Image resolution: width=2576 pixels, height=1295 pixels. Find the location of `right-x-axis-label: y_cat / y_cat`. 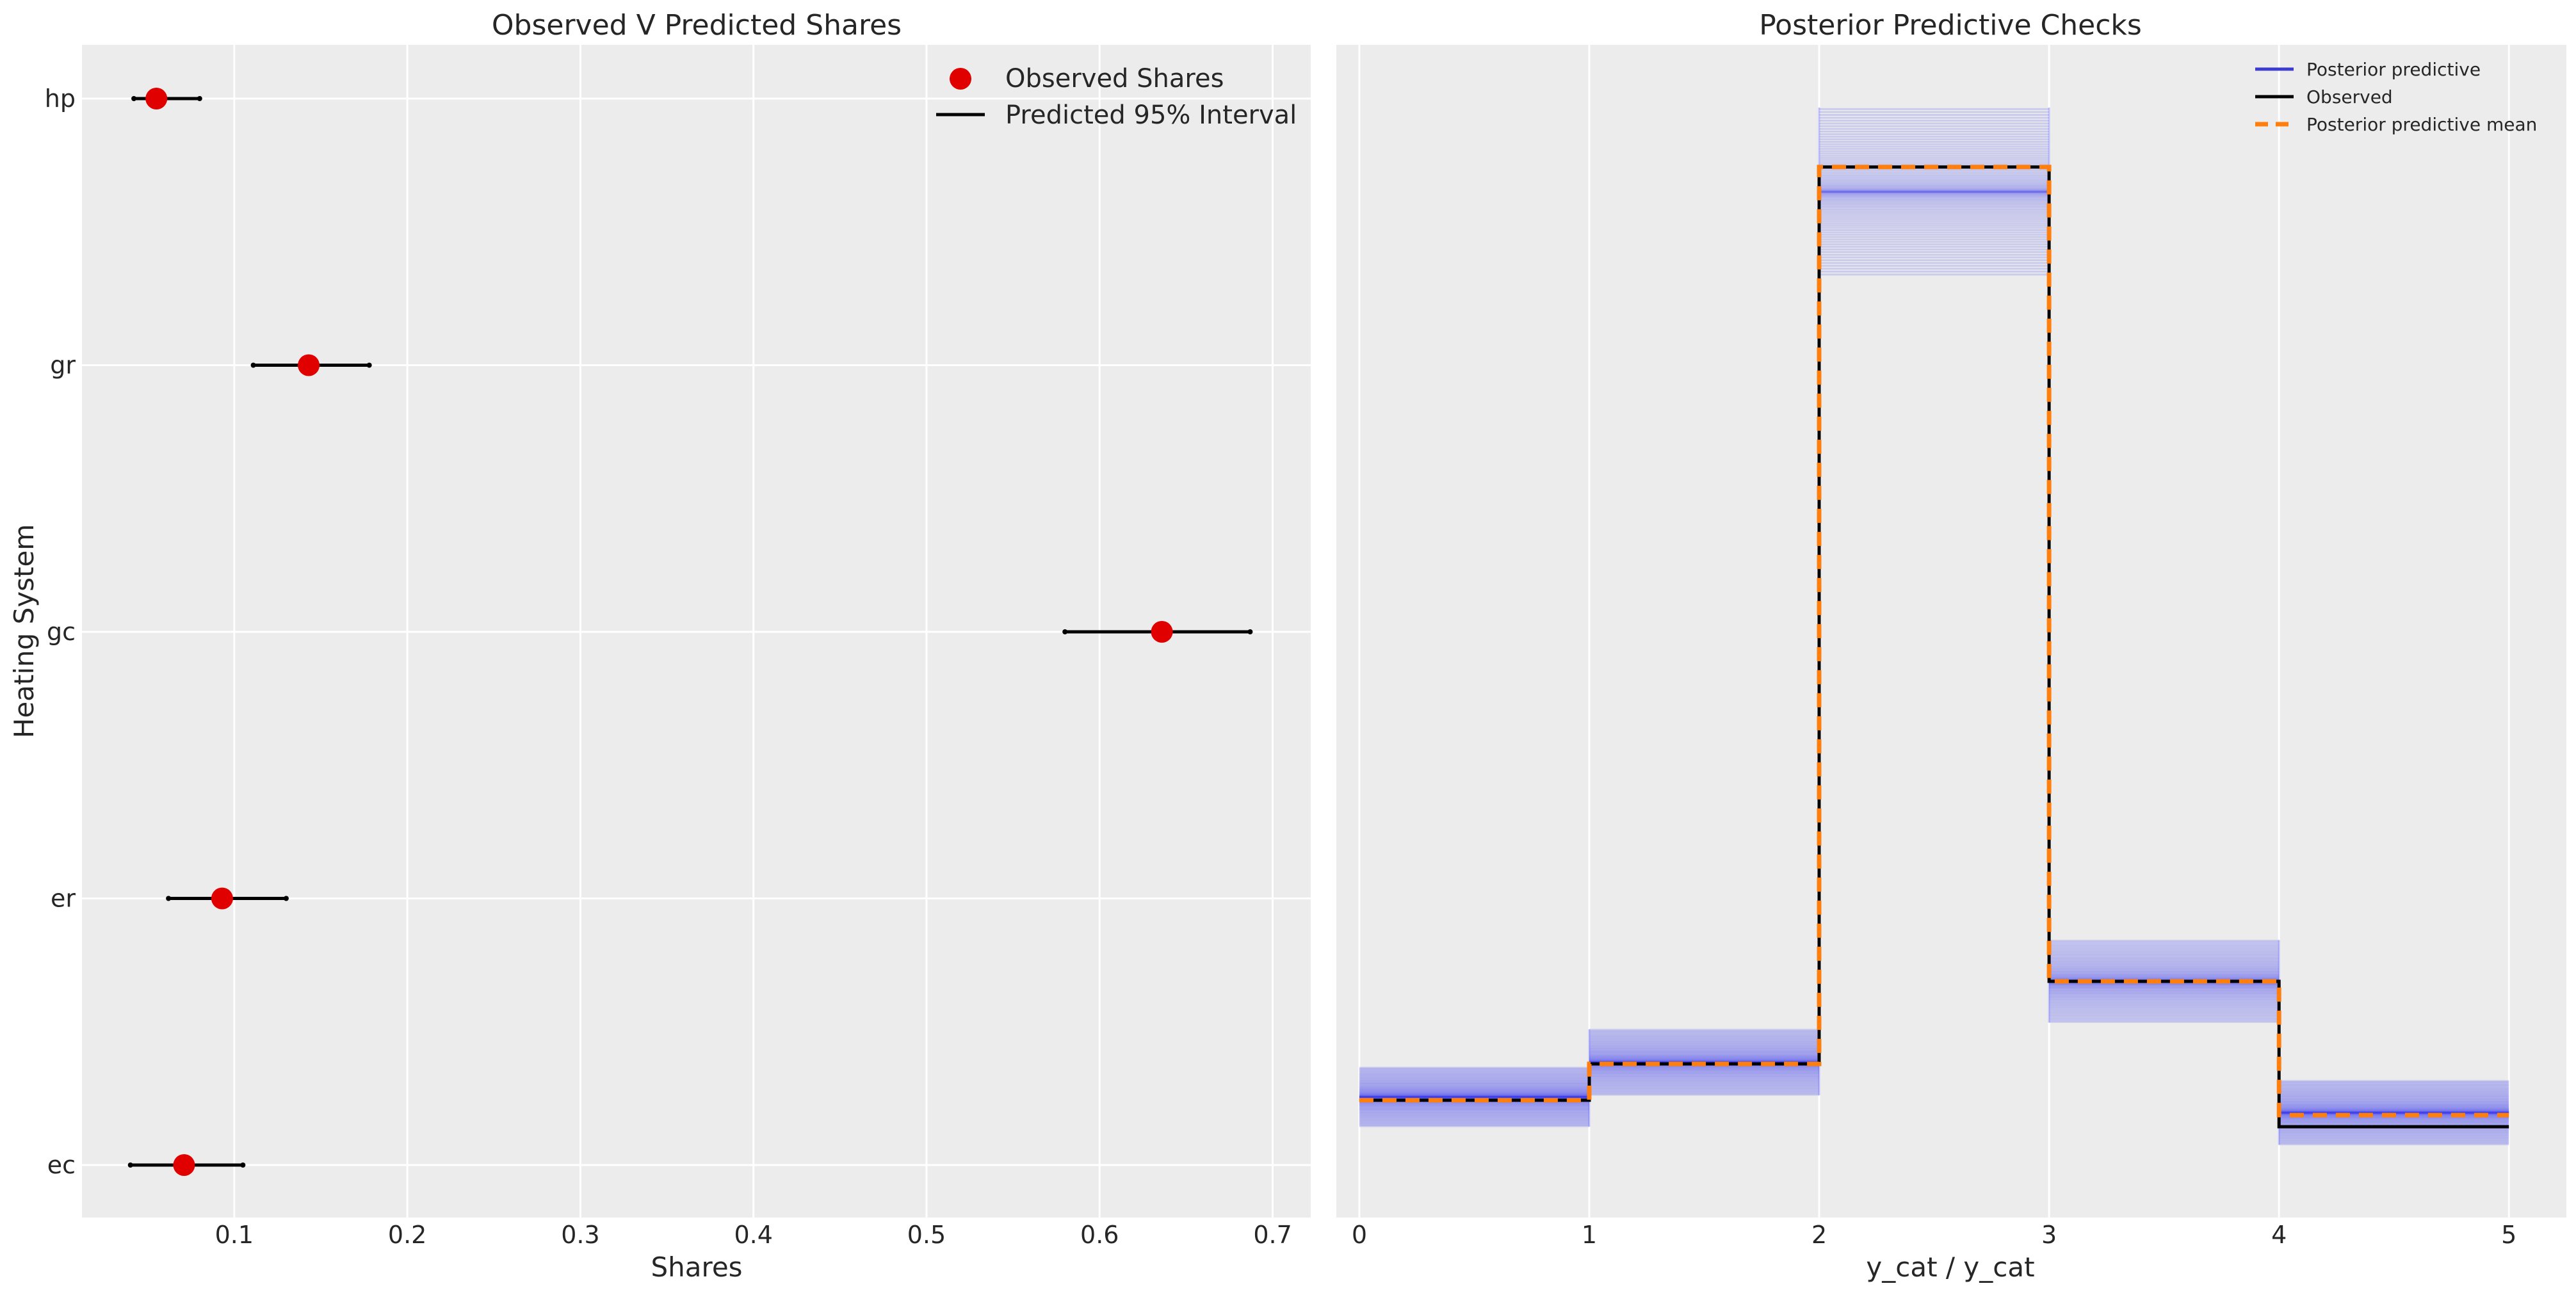

right-x-axis-label: y_cat / y_cat is located at coordinates (1950, 1267).